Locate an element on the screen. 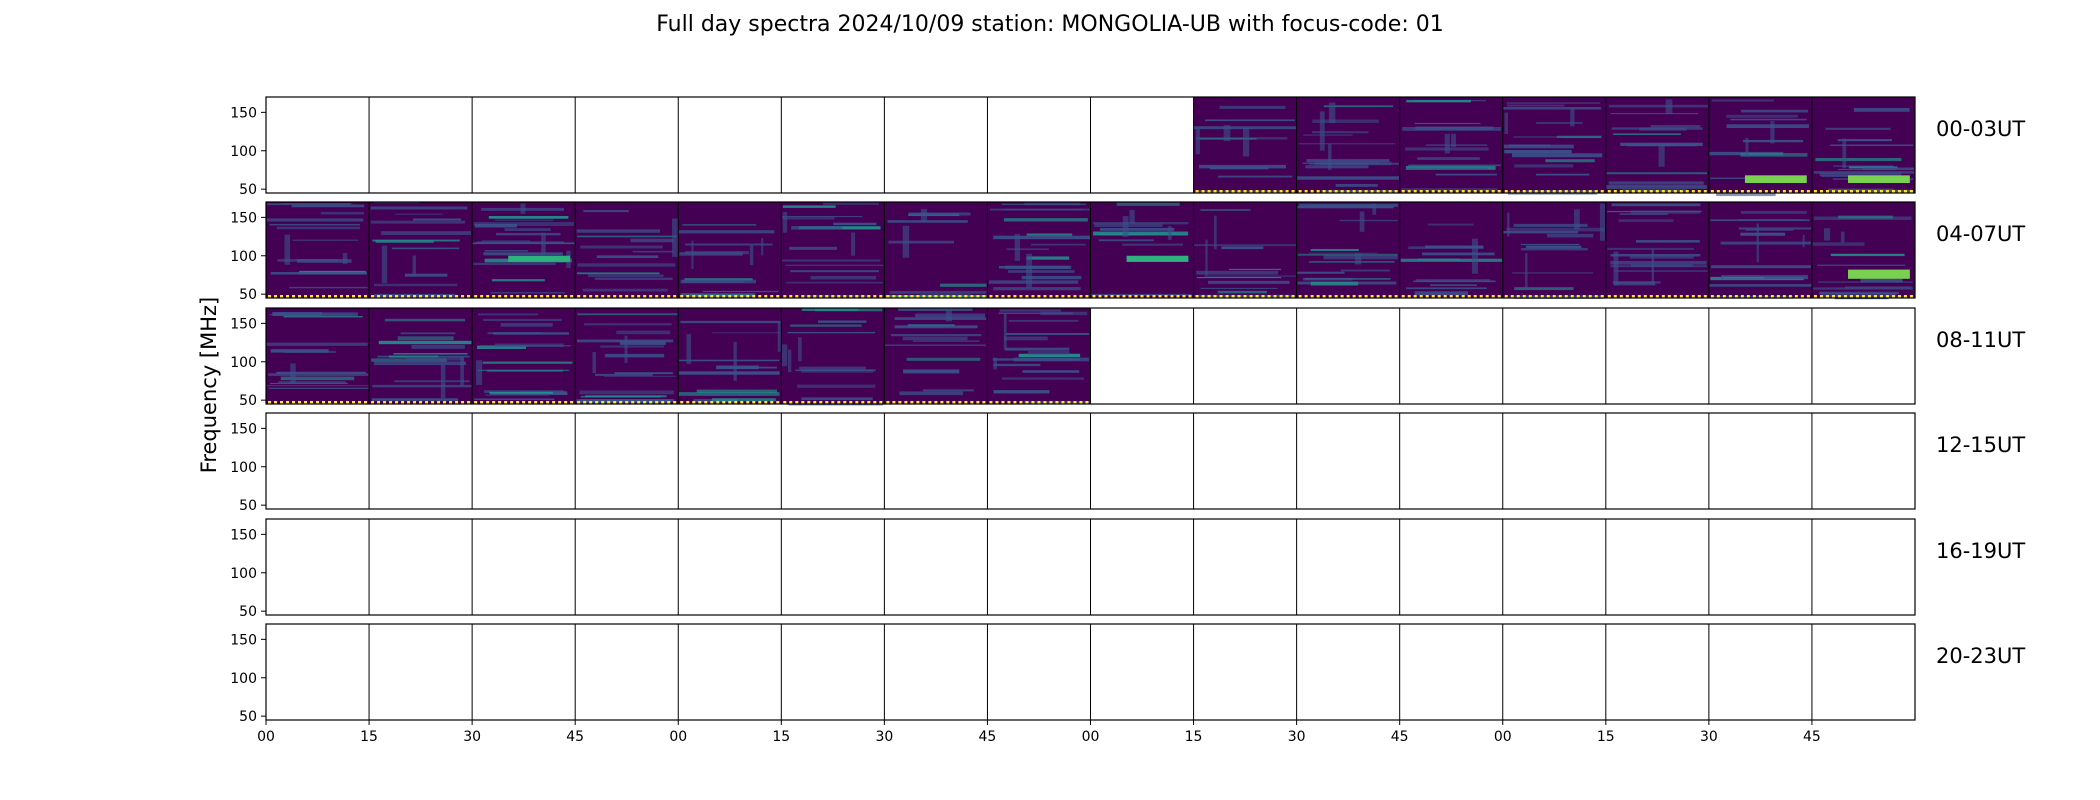 Image resolution: width=2100 pixels, height=800 pixels. spectrum-panel is located at coordinates (730, 250).